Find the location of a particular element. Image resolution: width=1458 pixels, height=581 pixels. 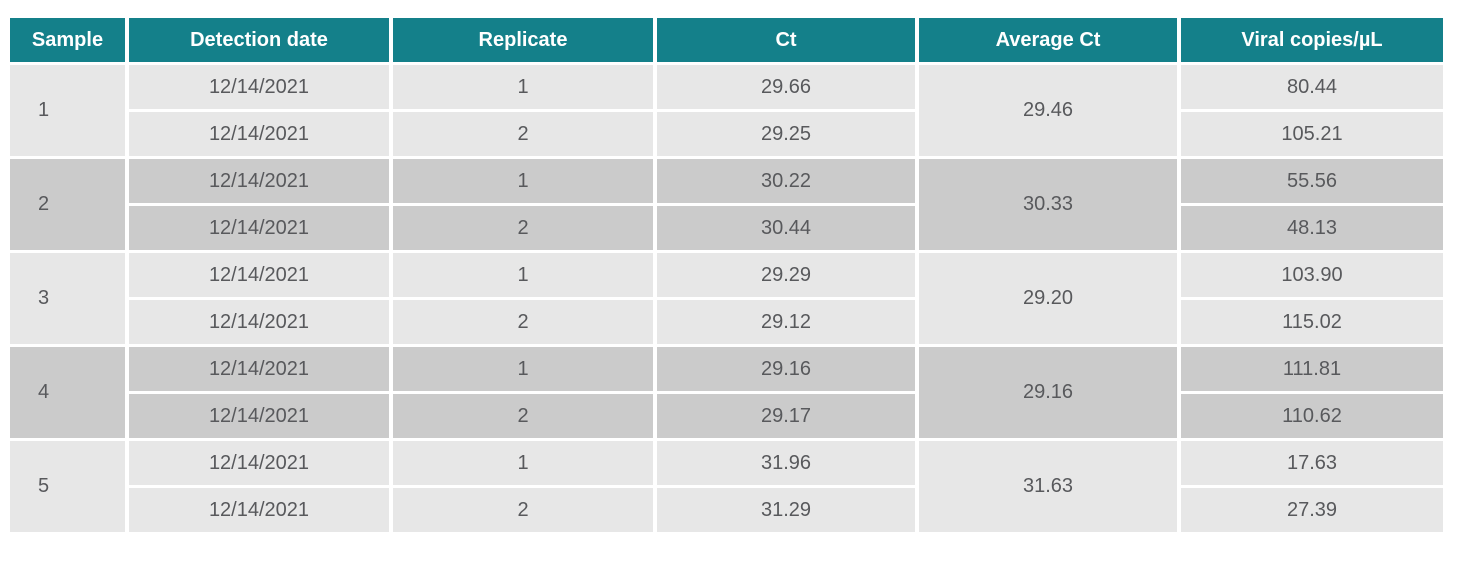

sample-cell: 2 is located at coordinates (67, 204).